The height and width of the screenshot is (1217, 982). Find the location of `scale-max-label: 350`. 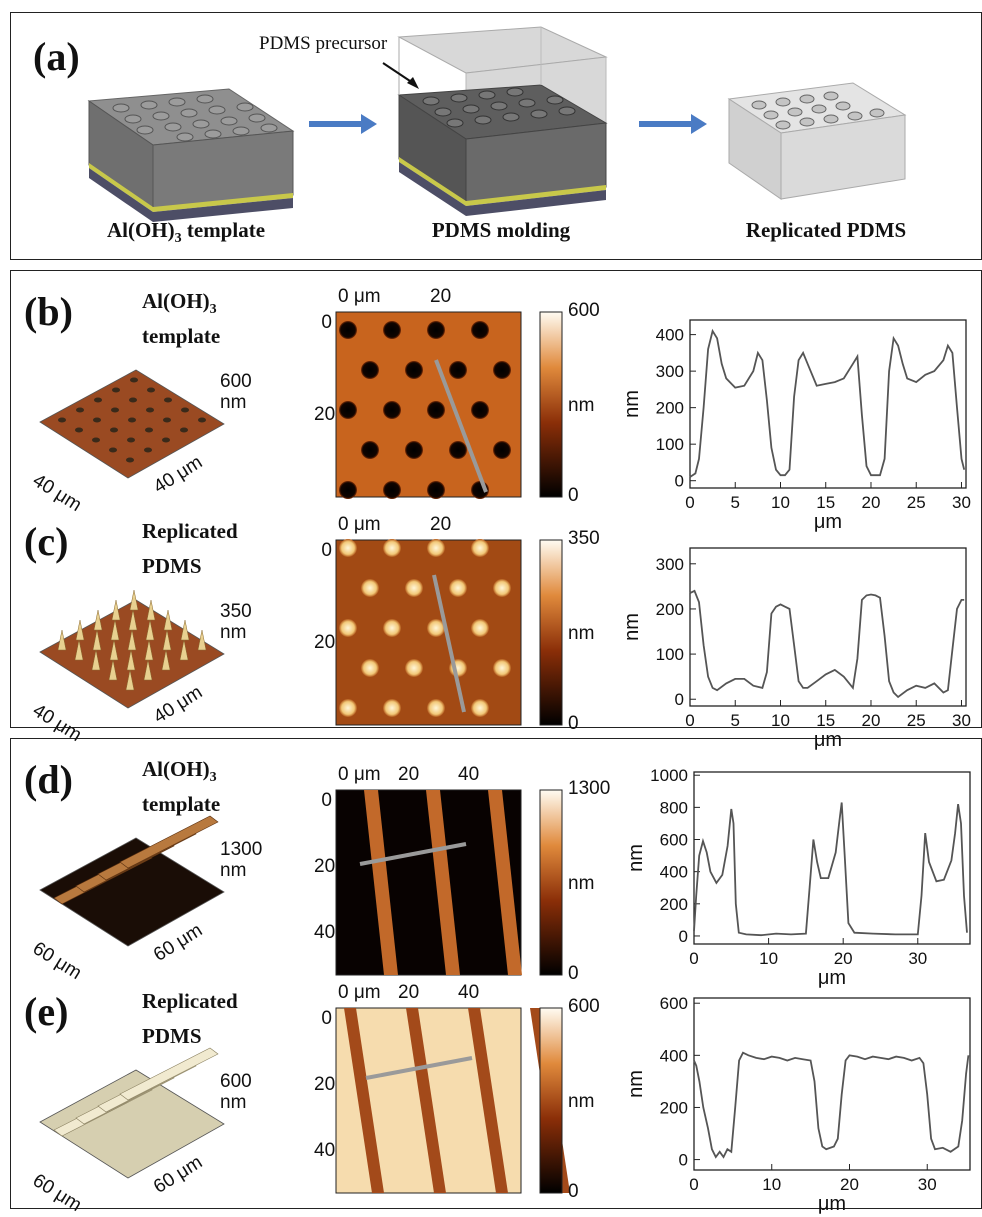

scale-max-label: 350 is located at coordinates (584, 538).